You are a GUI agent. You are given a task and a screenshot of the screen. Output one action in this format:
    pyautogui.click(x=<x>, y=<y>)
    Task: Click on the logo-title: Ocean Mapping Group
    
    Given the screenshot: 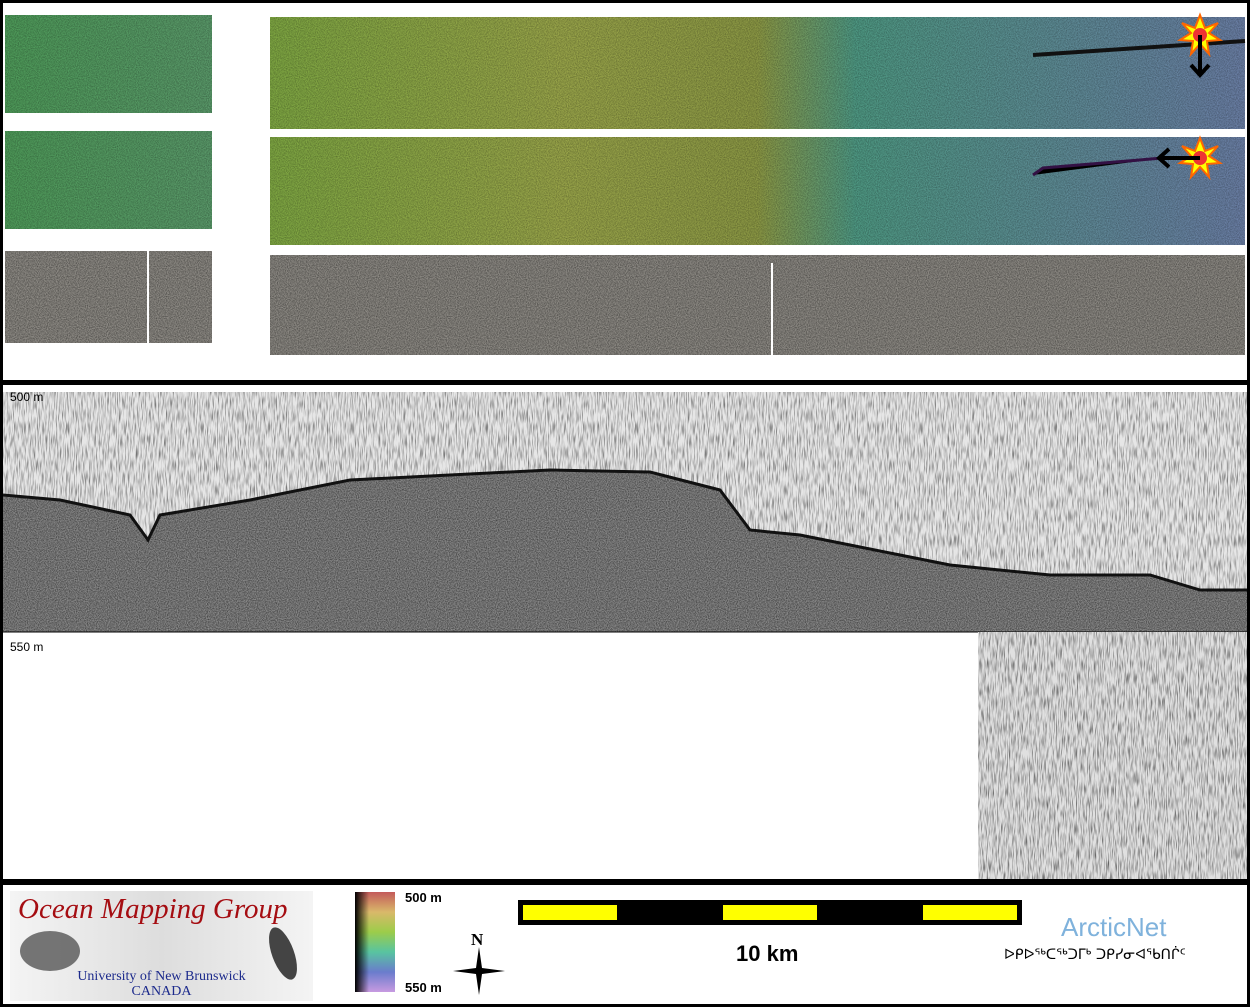 What is the action you would take?
    pyautogui.click(x=153, y=909)
    